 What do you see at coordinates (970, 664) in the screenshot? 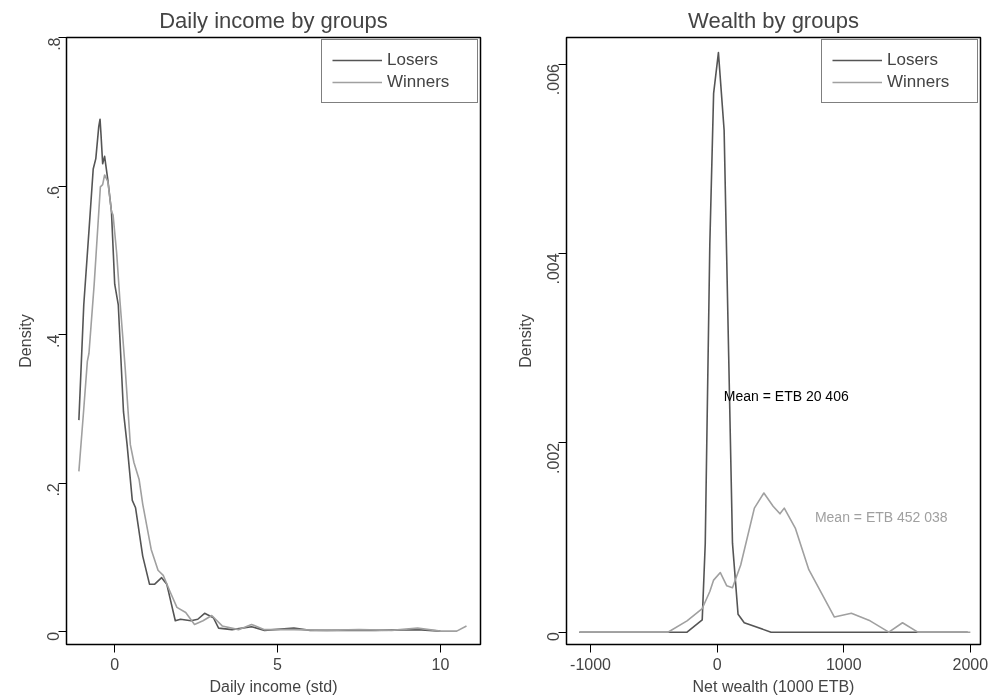
I see `x-tick-label: 2000` at bounding box center [970, 664].